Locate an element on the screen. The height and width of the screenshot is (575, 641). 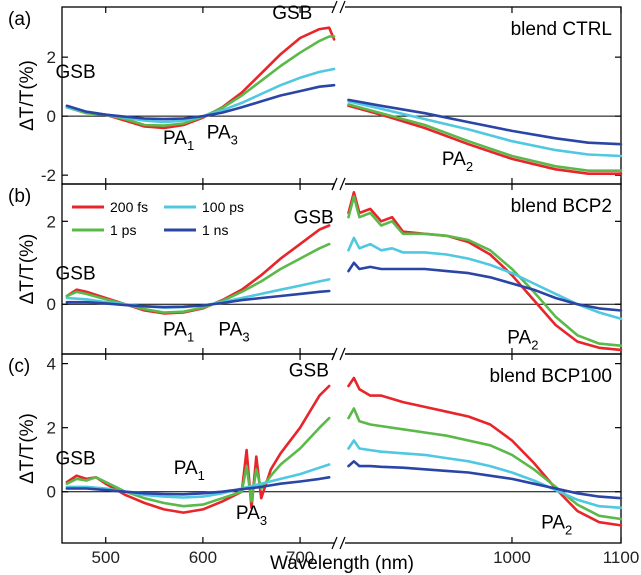
x-tick-label: 1100 is located at coordinates (621, 557).